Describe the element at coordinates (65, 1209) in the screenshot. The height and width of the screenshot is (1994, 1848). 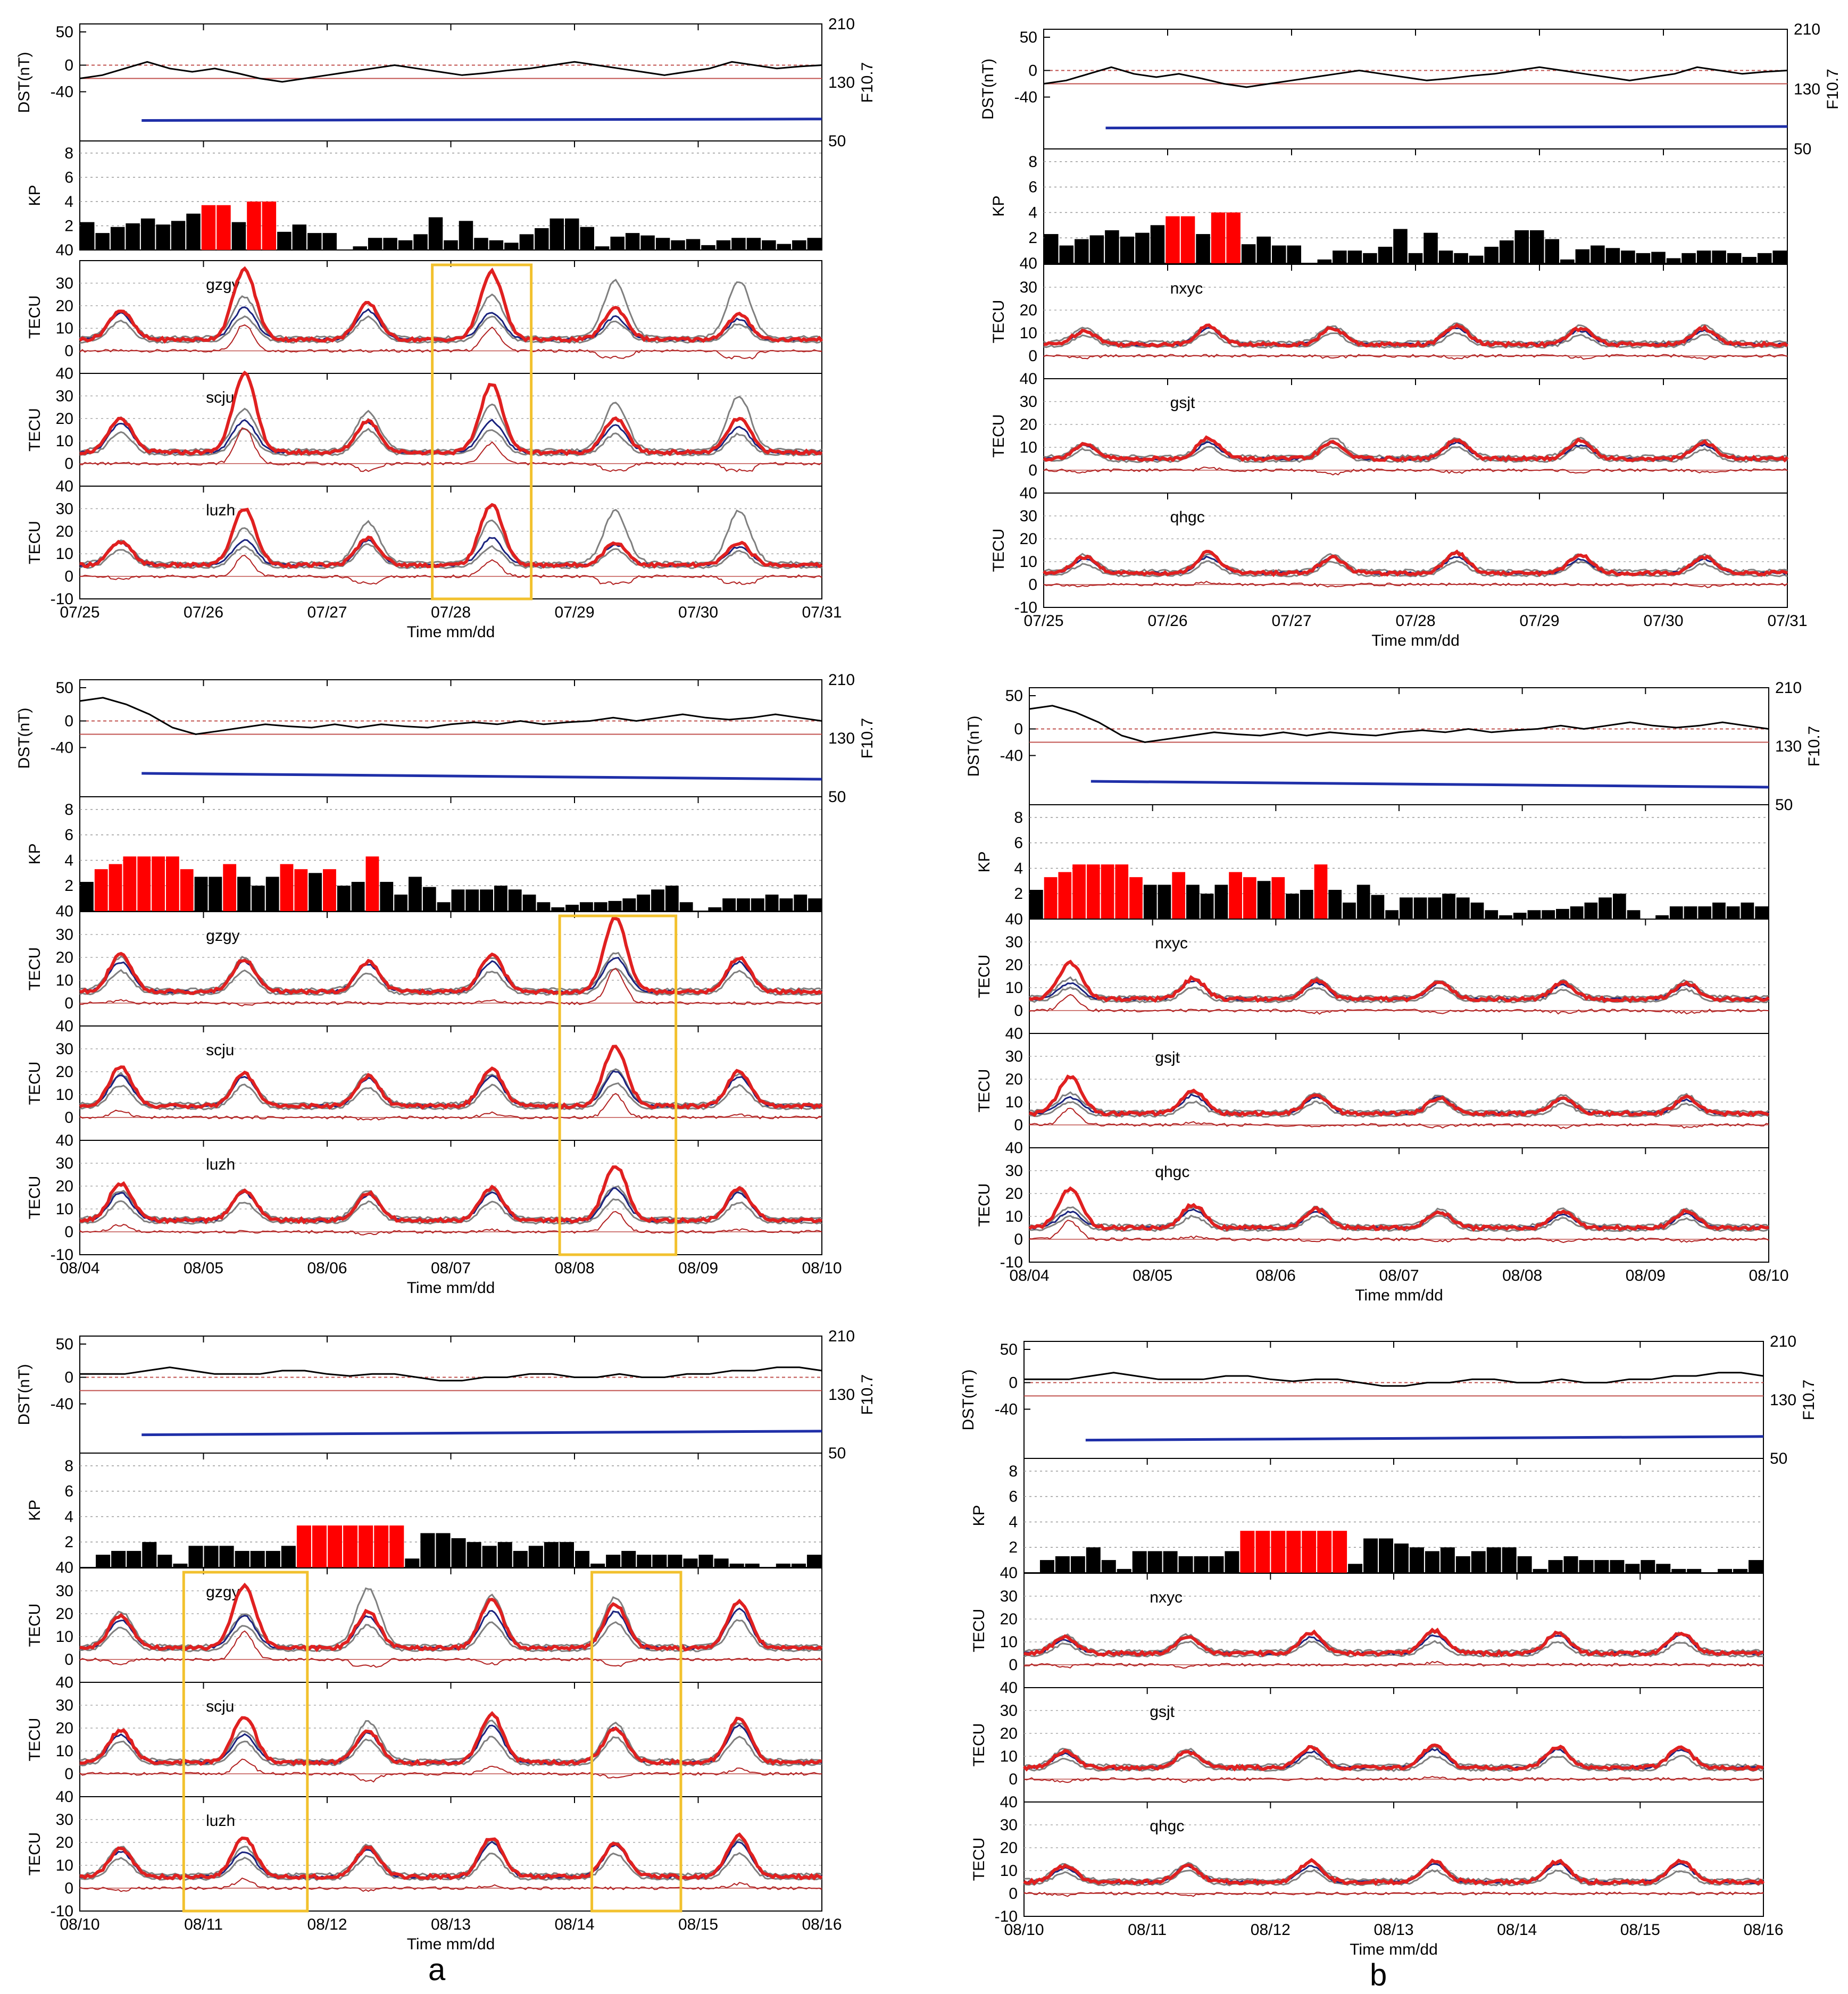
I see `tec-tick-label: 10` at that location.